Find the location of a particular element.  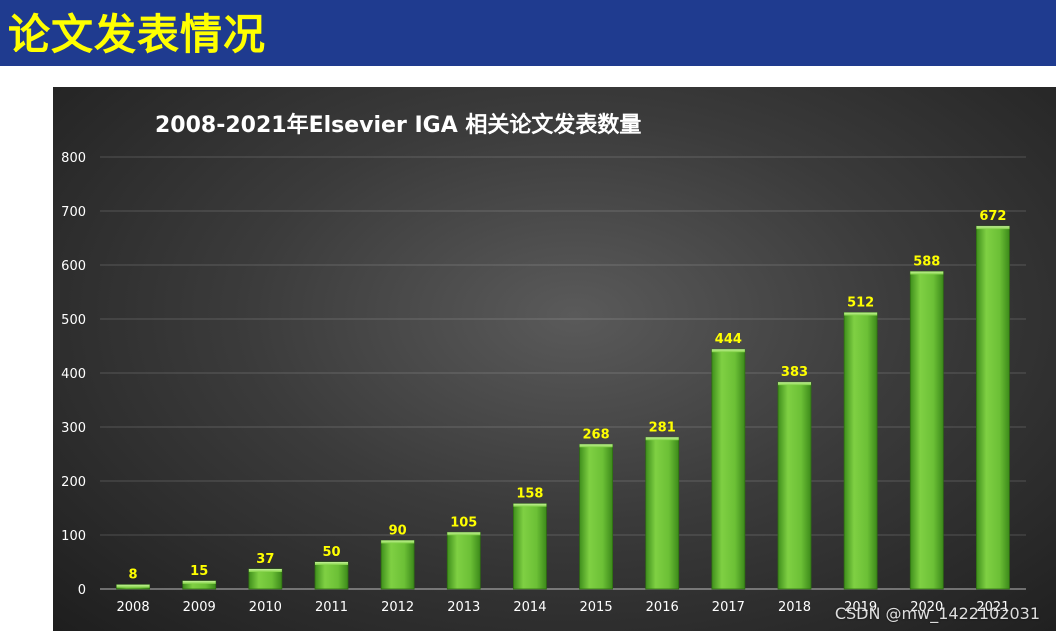

x-tick-label: 2009 is located at coordinates (199, 607).